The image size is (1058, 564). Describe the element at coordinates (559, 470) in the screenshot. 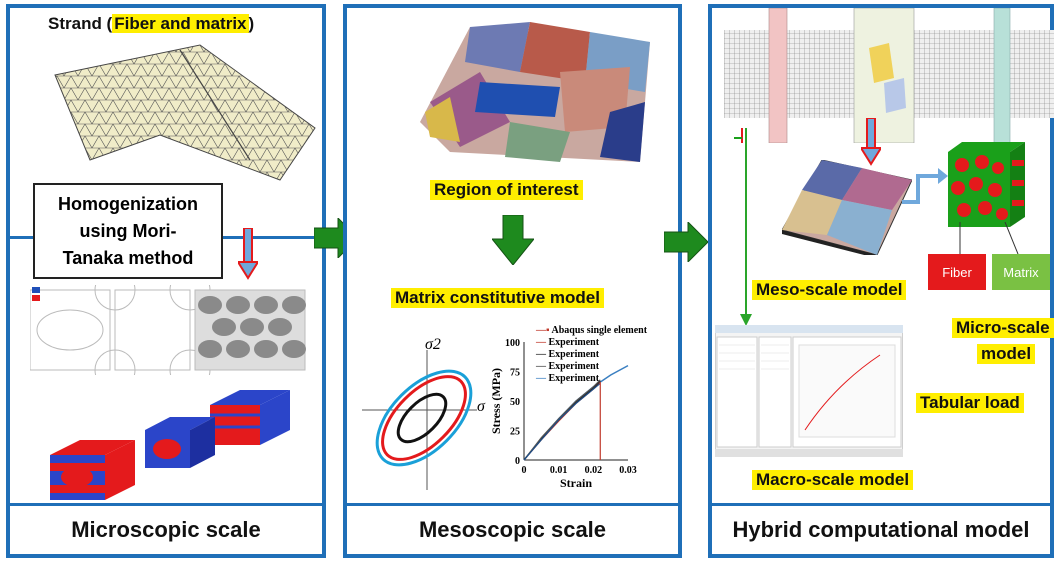

I see `x-tick-label: 0.01` at that location.